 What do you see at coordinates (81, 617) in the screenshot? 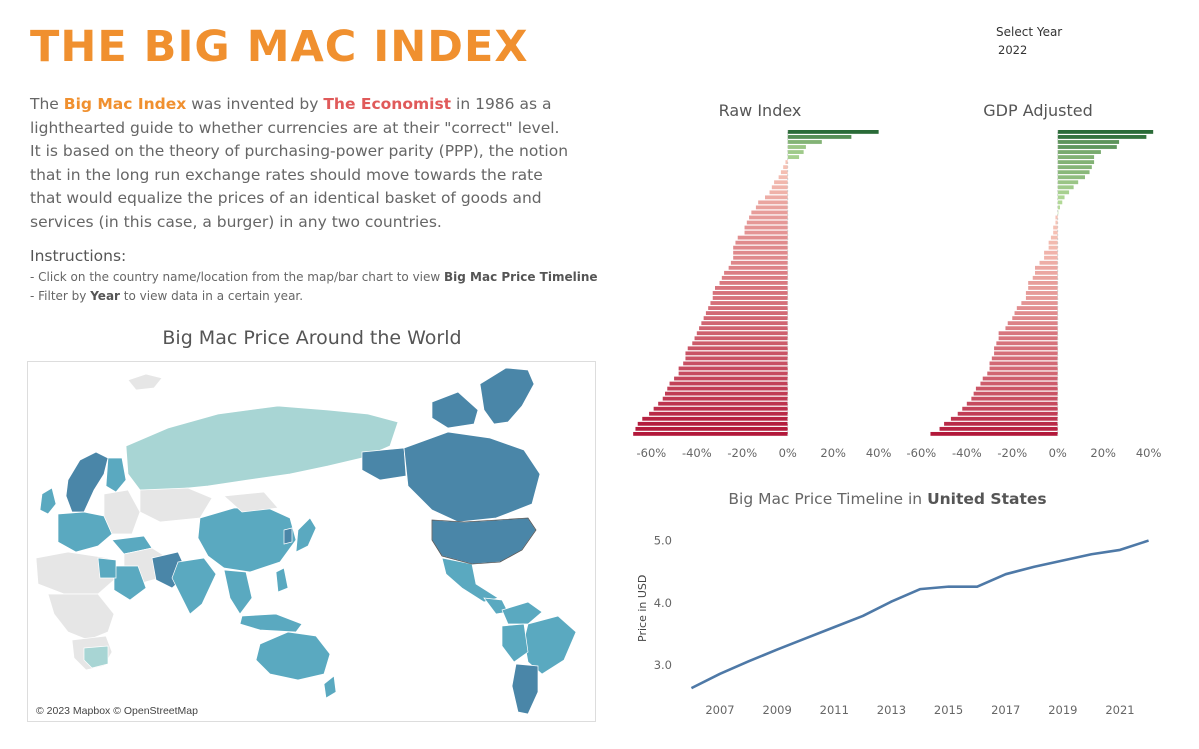
I see `map-region-central-africa` at bounding box center [81, 617].